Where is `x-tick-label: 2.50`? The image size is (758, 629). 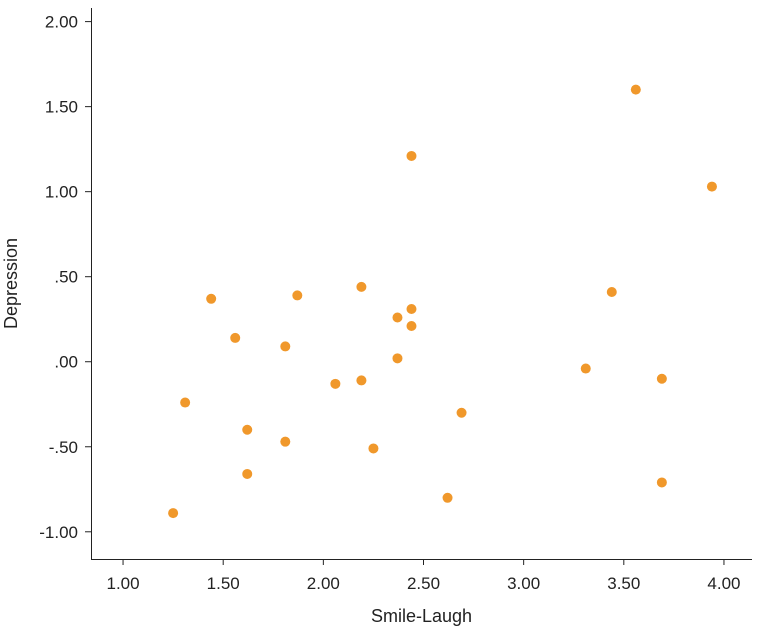
x-tick-label: 2.50 is located at coordinates (423, 583).